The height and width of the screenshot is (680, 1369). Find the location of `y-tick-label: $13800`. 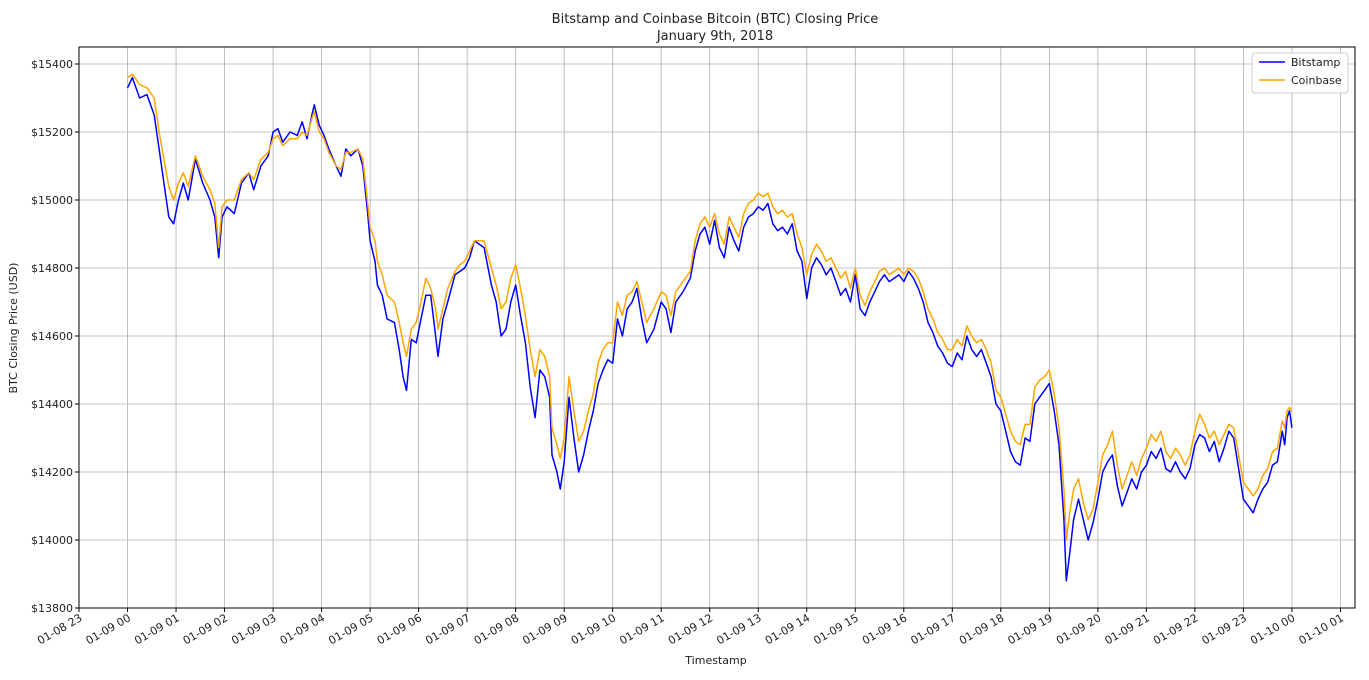

y-tick-label: $13800 is located at coordinates (52, 608).